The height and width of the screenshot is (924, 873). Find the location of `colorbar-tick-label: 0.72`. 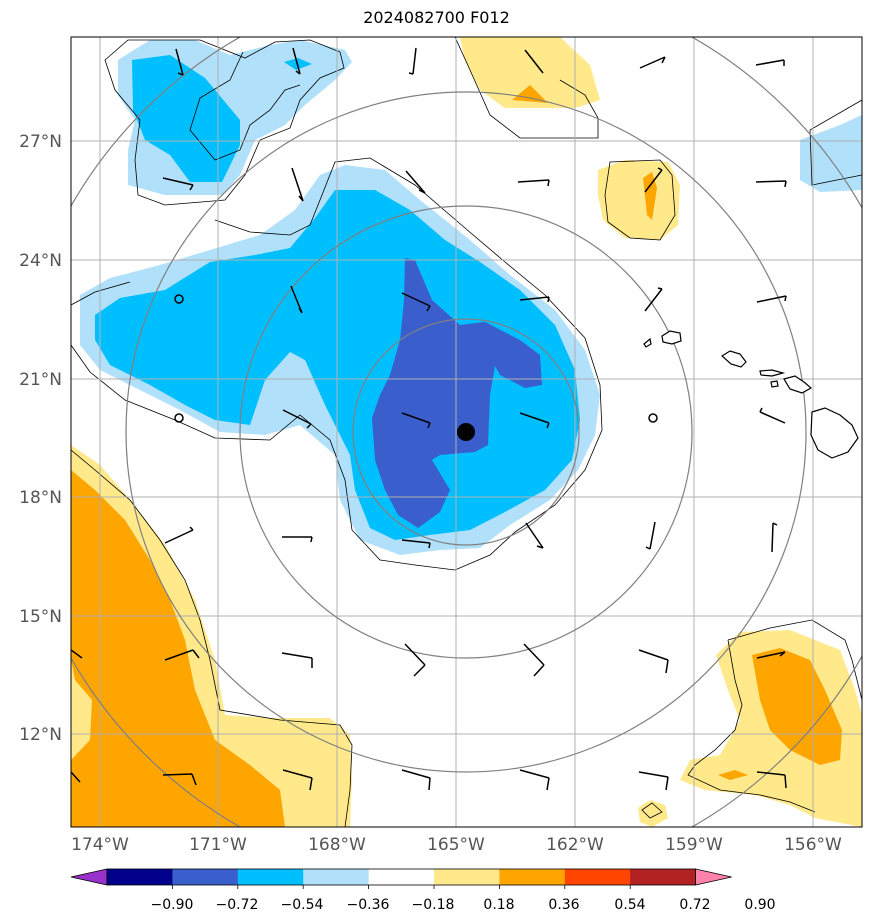

colorbar-tick-label: 0.72 is located at coordinates (694, 905).